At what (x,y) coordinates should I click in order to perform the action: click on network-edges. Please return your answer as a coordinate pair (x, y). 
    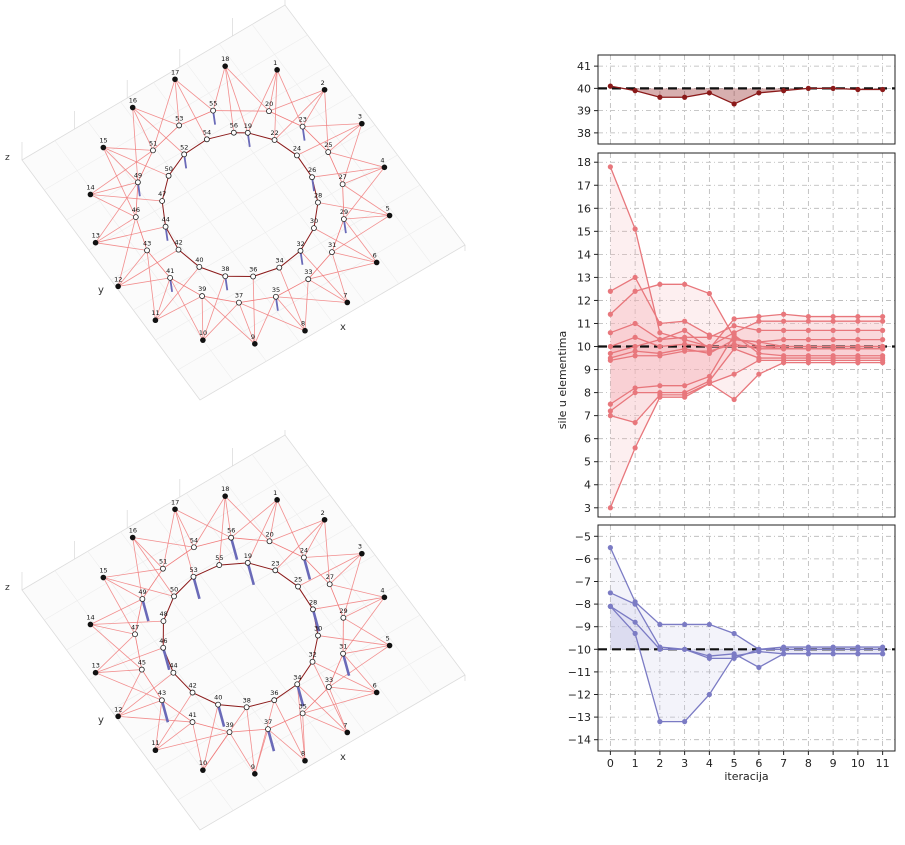
    Looking at the image, I should click on (240, 635).